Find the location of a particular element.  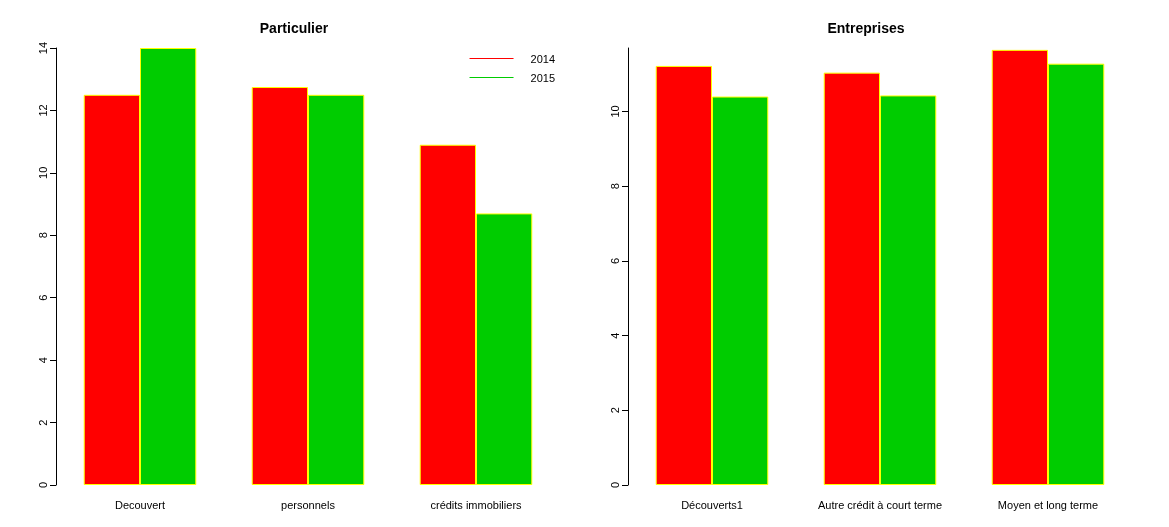

x-tick-label: crédits immobiliers is located at coordinates (476, 504).